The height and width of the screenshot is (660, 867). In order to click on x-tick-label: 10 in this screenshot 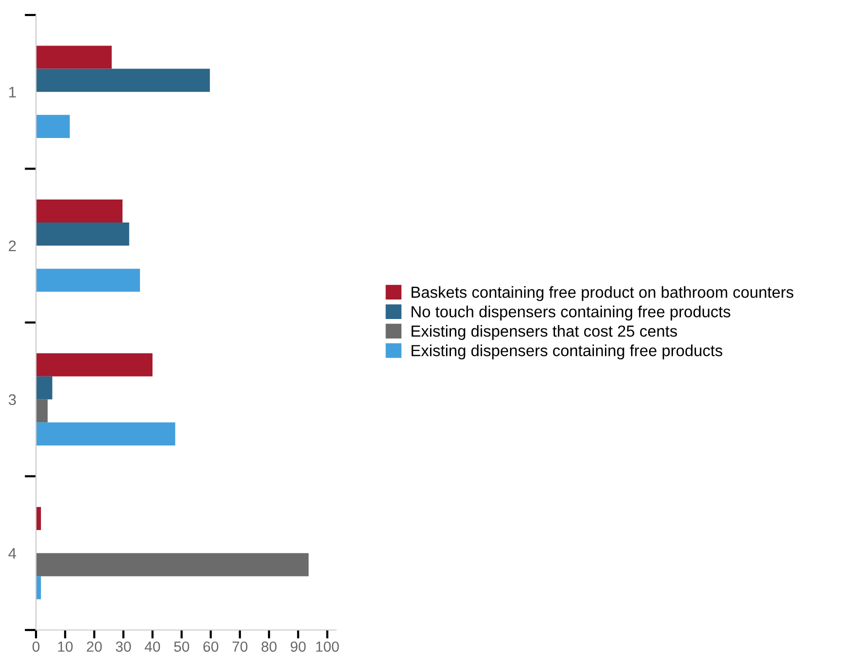, I will do `click(65, 646)`.